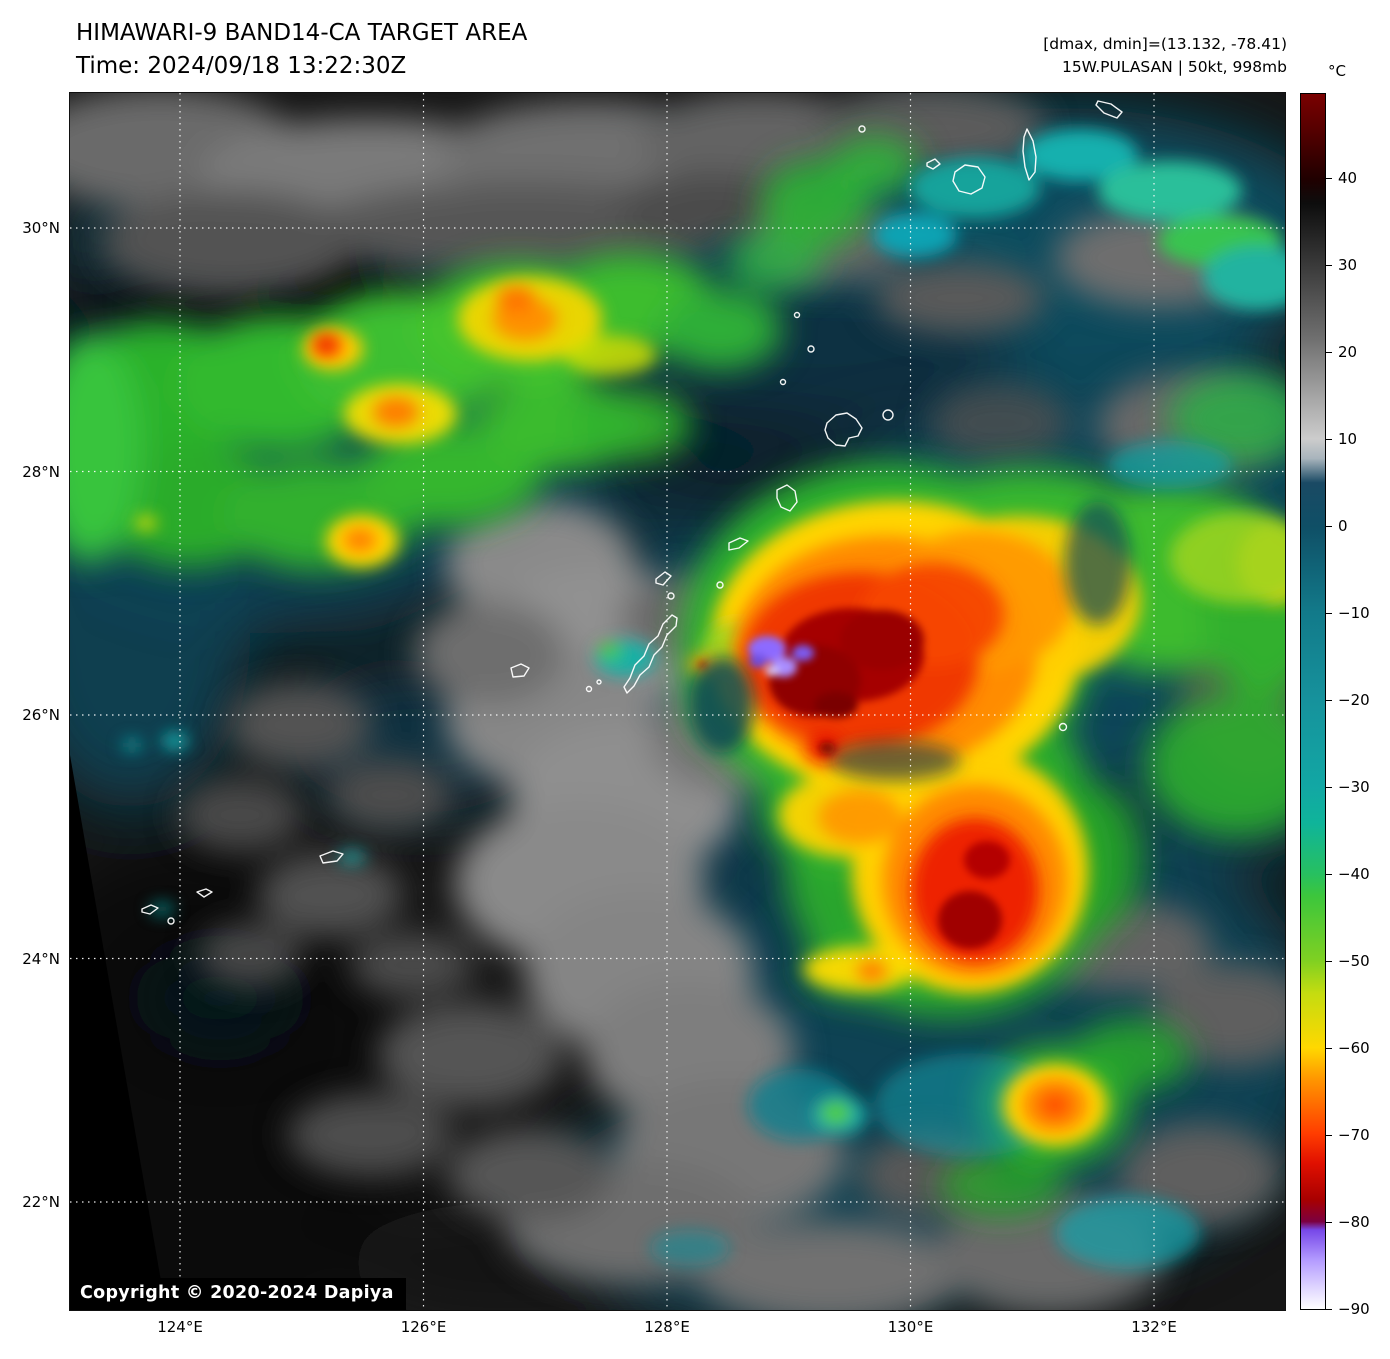 This screenshot has width=1390, height=1359. I want to click on colorbar-tick-label: 10, so click(1348, 439).